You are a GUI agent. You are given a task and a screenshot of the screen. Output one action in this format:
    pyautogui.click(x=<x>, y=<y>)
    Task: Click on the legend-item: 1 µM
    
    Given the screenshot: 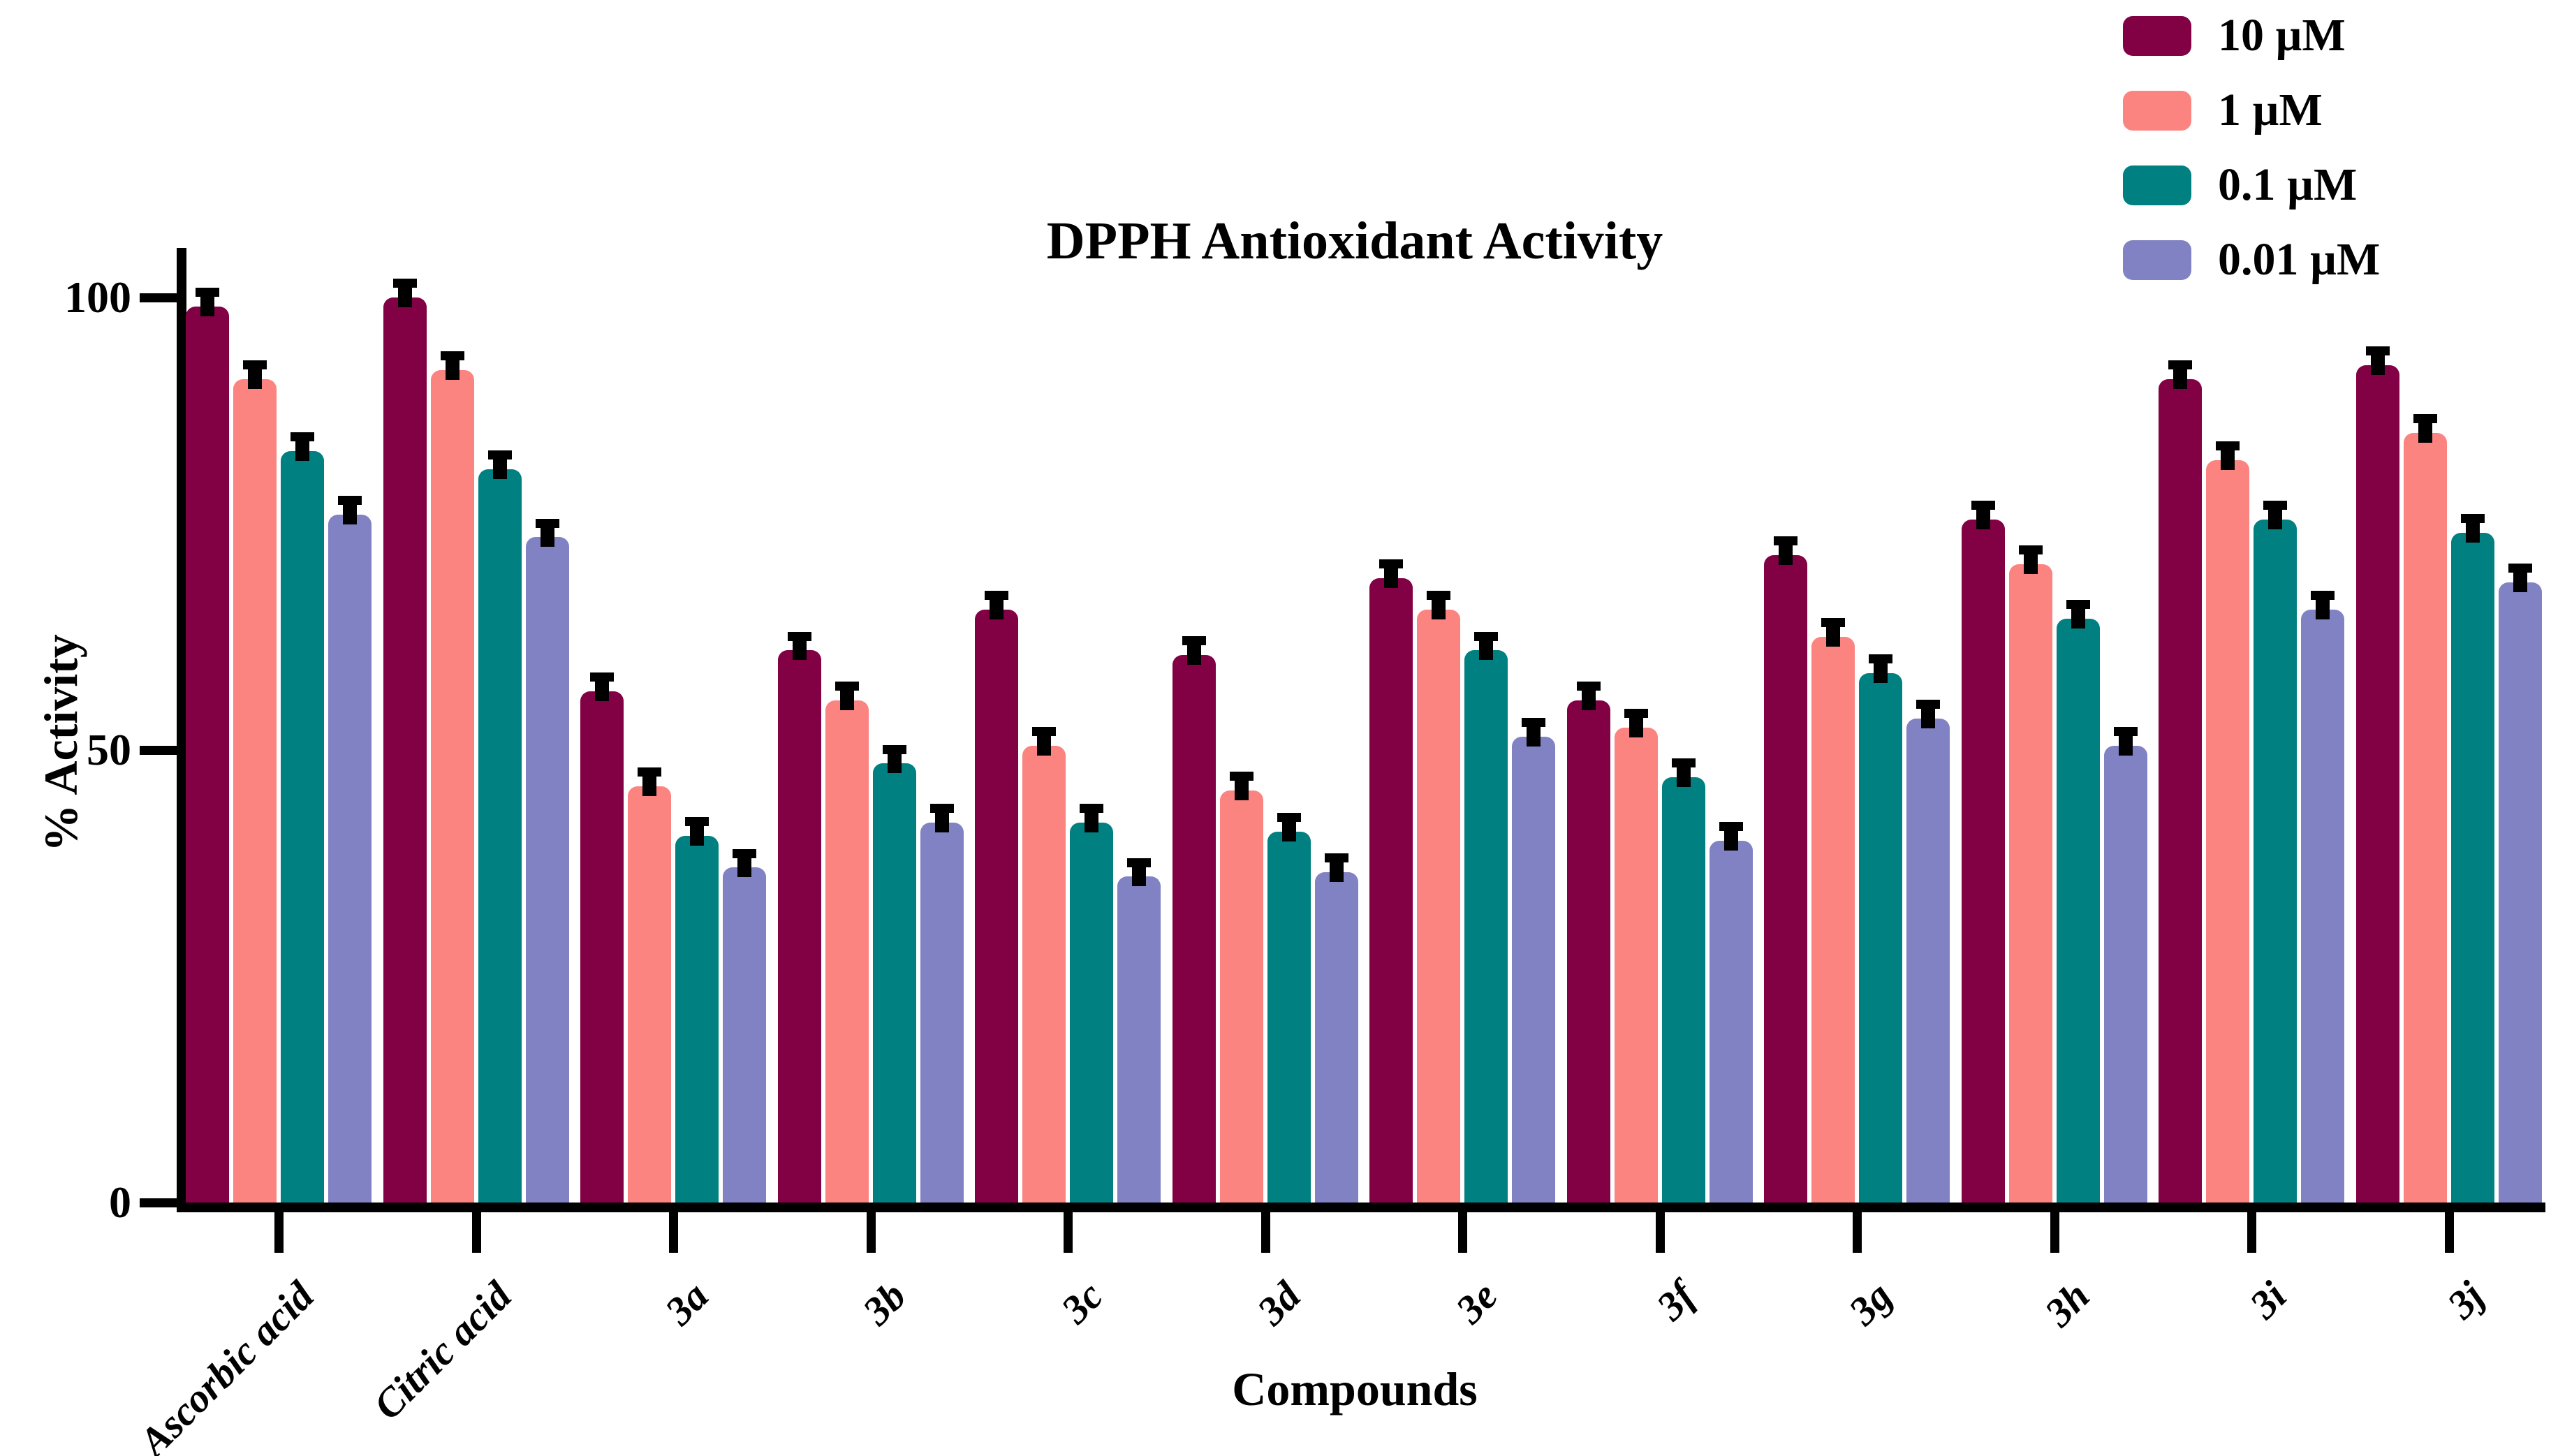 What is the action you would take?
    pyautogui.click(x=2252, y=109)
    